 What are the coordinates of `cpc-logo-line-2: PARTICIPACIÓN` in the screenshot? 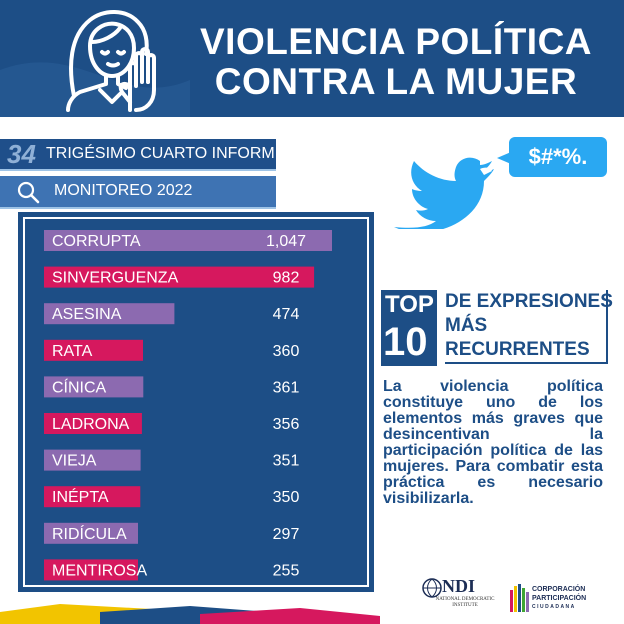 It's located at (559, 598).